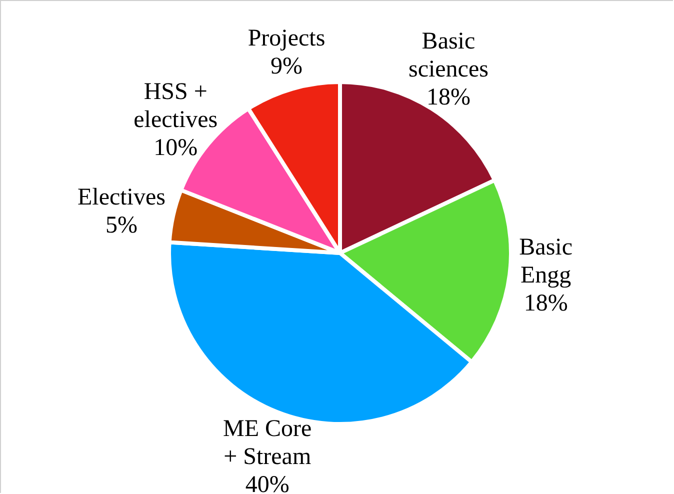 This screenshot has width=674, height=494. Describe the element at coordinates (287, 39) in the screenshot. I see `slice-label: Projects` at that location.